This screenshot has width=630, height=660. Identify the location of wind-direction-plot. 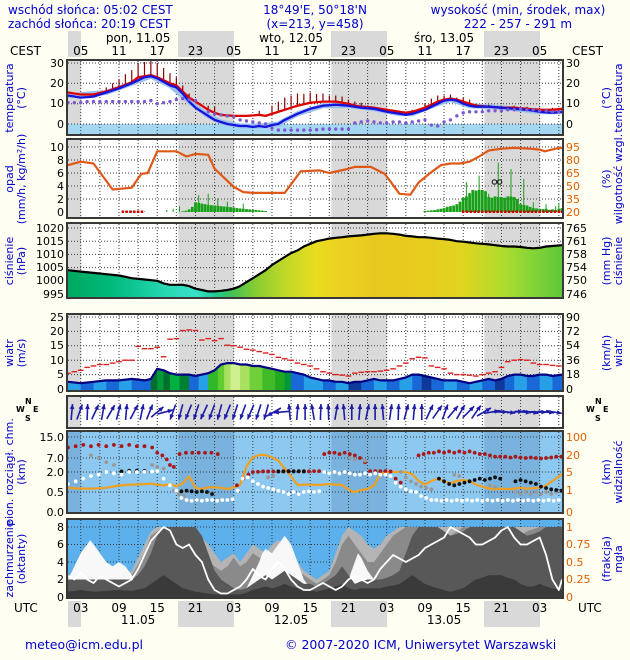
(315, 412).